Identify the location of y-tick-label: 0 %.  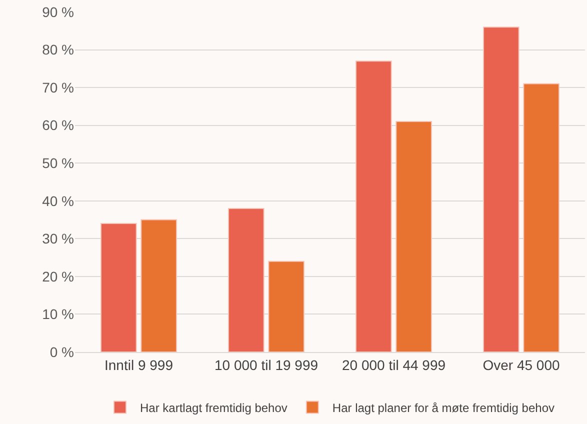
(62, 352).